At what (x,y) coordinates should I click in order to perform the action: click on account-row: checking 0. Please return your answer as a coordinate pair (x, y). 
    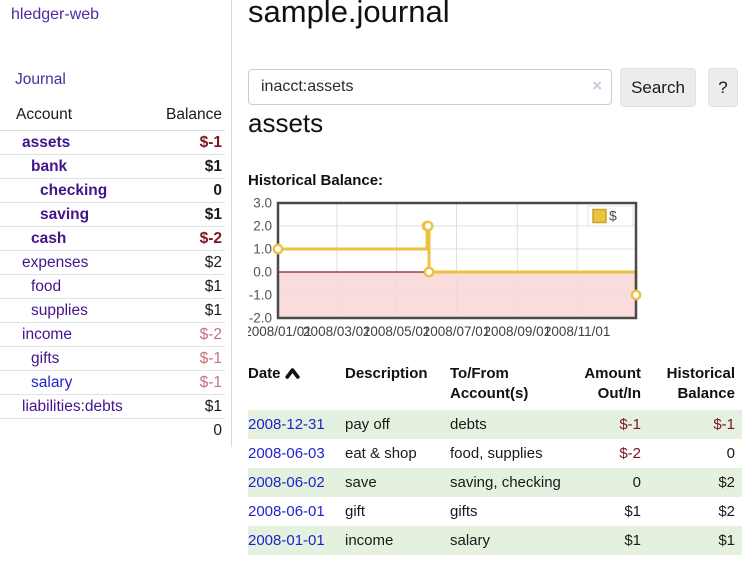
    Looking at the image, I should click on (112, 190).